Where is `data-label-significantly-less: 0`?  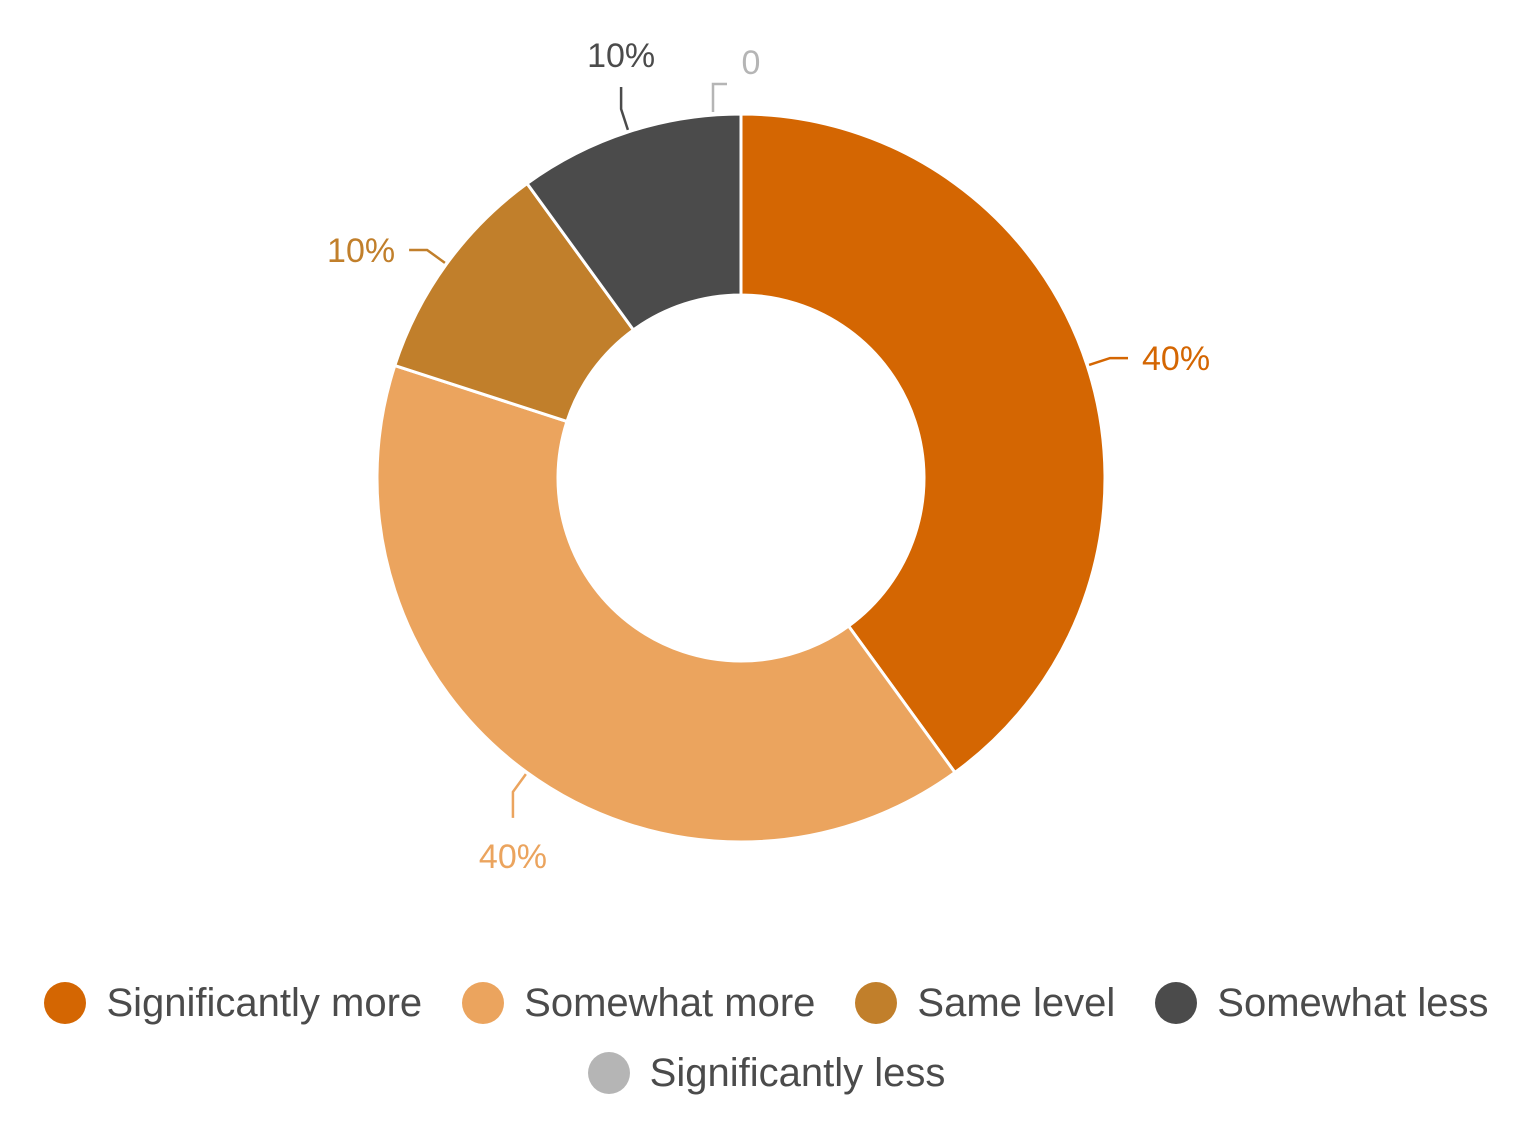 data-label-significantly-less: 0 is located at coordinates (751, 63).